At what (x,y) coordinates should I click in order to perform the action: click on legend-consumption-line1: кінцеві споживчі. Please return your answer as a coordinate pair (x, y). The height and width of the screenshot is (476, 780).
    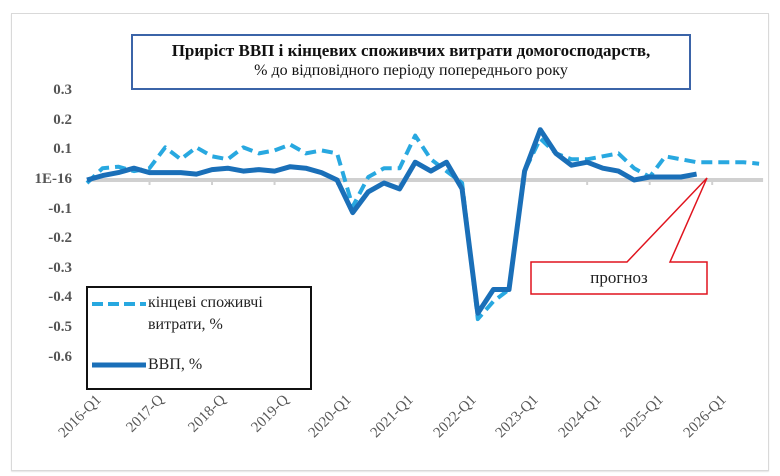
    Looking at the image, I should click on (205, 302).